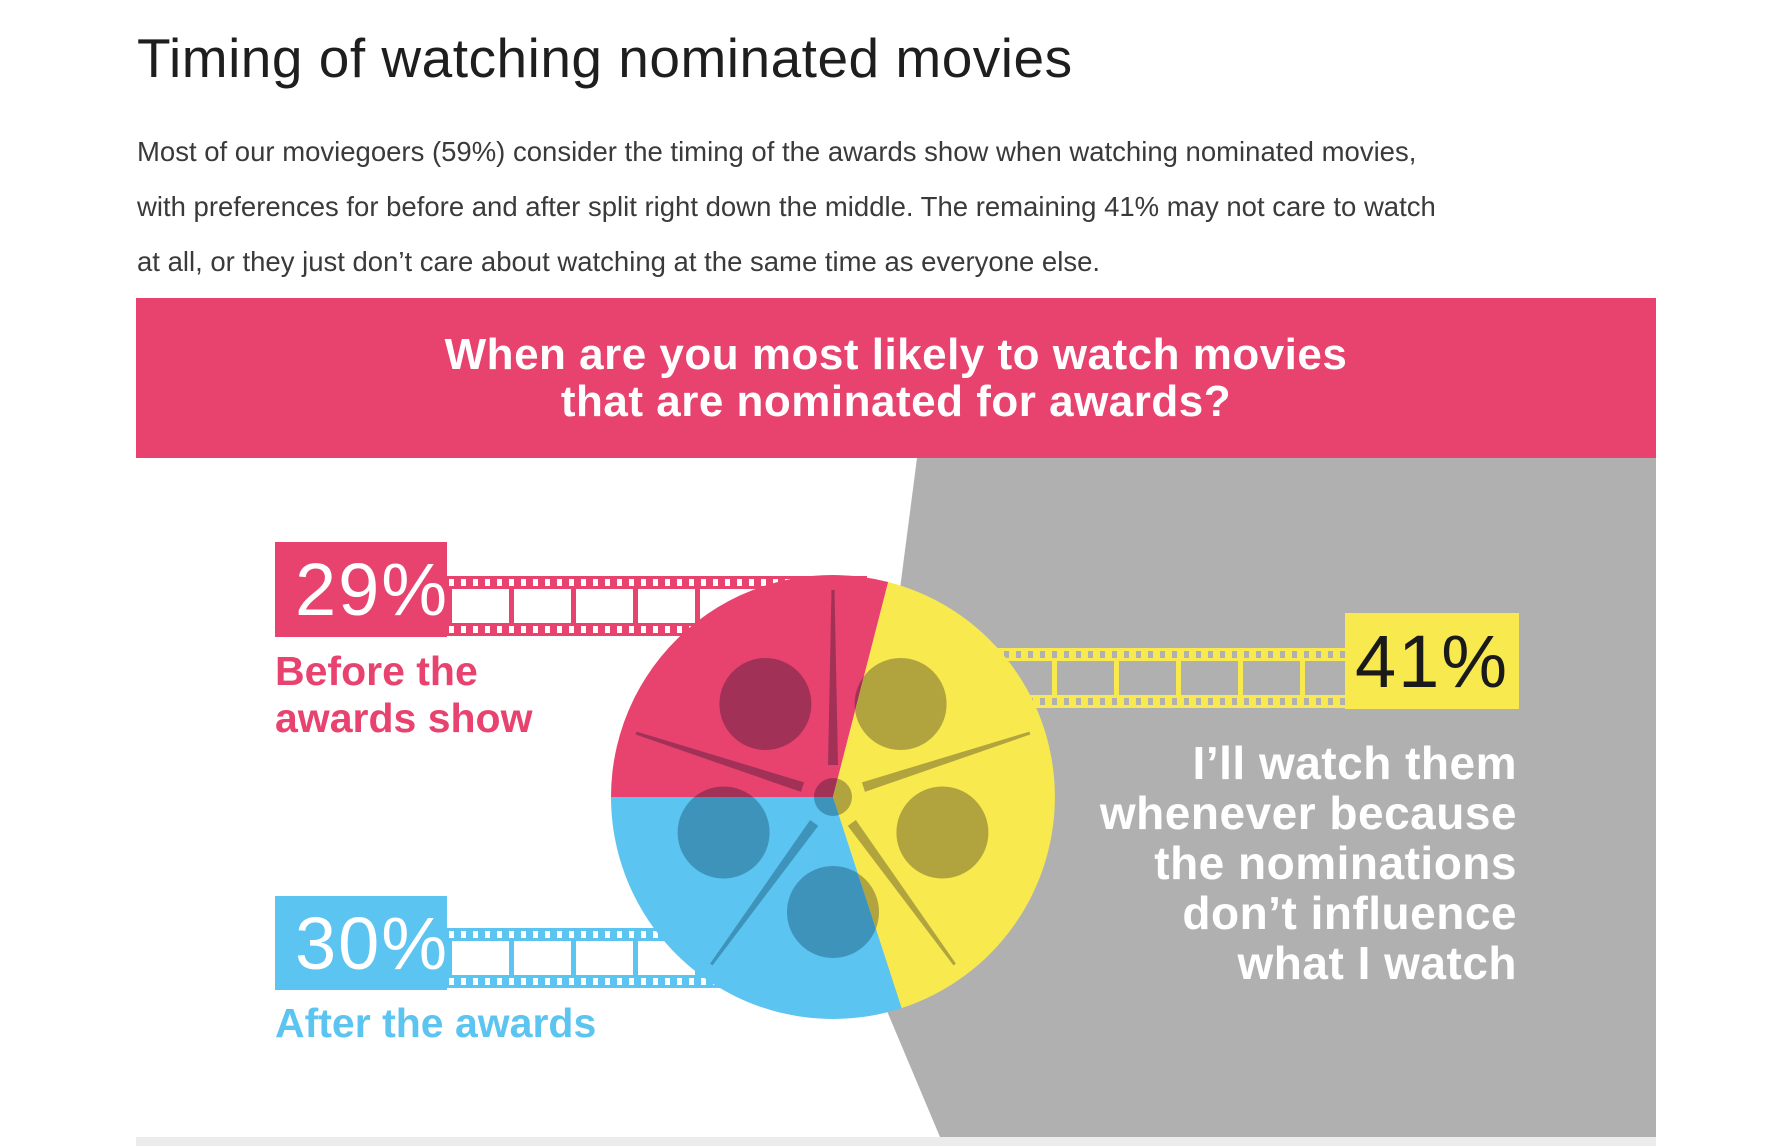  I want to click on stat-value-whenever: 41%, so click(1432, 661).